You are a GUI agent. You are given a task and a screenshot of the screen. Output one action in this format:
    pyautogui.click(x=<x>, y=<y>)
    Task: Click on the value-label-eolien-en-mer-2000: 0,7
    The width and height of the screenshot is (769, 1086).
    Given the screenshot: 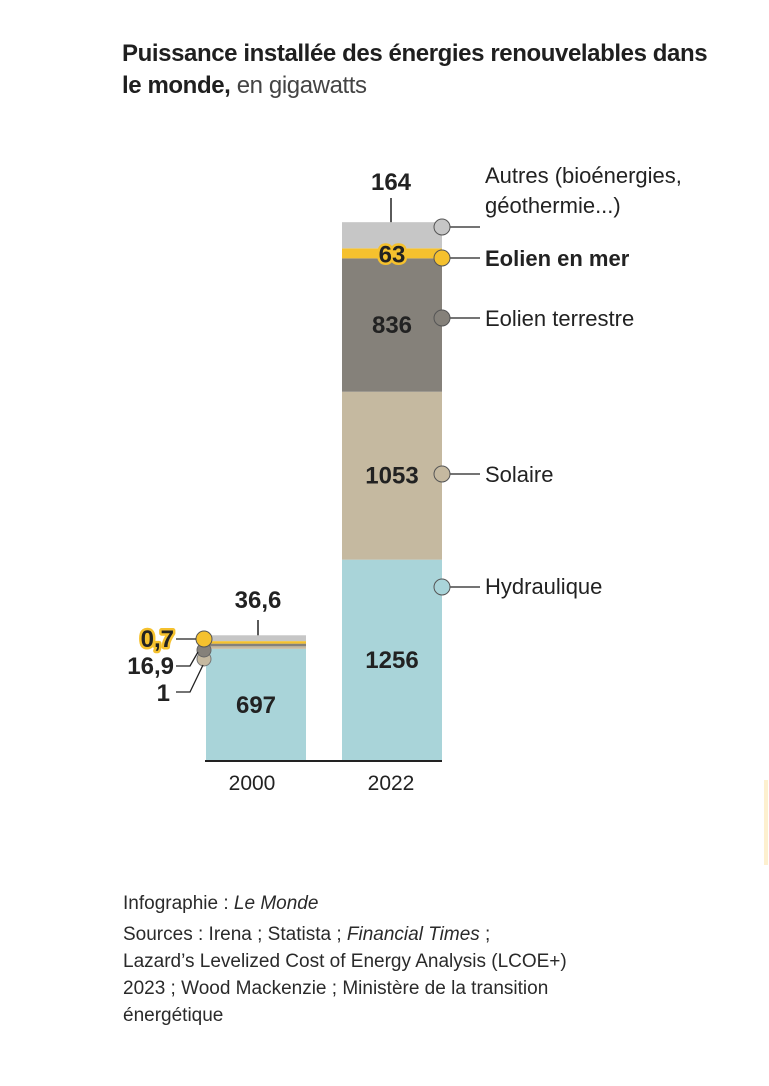 What is the action you would take?
    pyautogui.click(x=157, y=639)
    